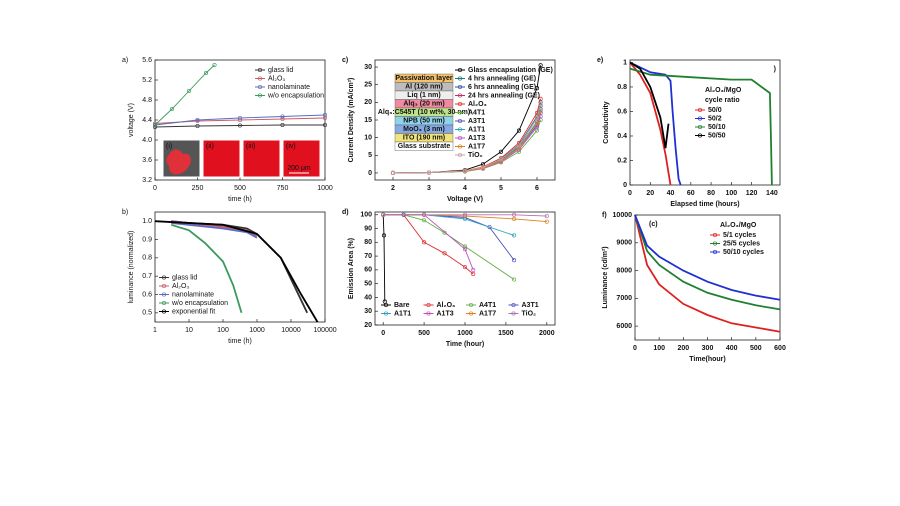 The width and height of the screenshot is (900, 506). What do you see at coordinates (711, 193) in the screenshot?
I see `x-tick-label: 80` at bounding box center [711, 193].